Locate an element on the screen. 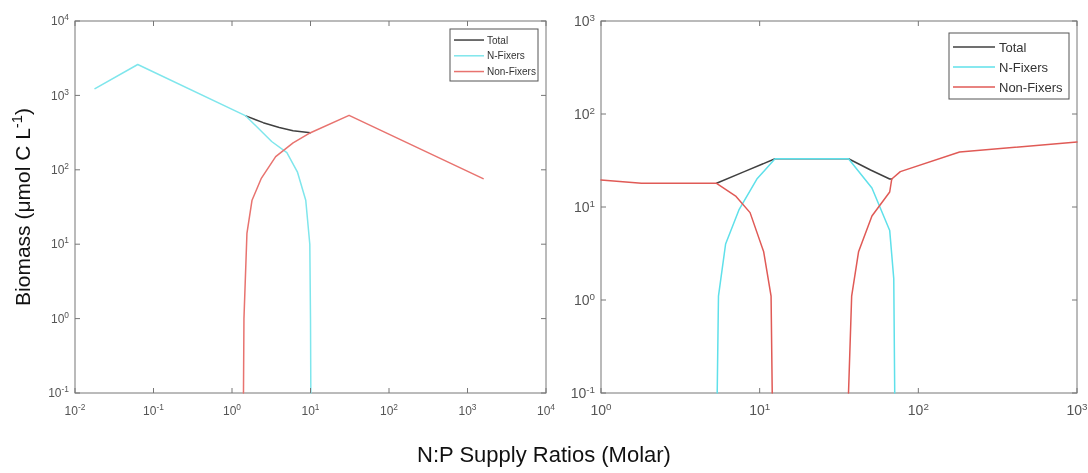  x-tick-label: 10$^{-1}$ is located at coordinates (154, 410).